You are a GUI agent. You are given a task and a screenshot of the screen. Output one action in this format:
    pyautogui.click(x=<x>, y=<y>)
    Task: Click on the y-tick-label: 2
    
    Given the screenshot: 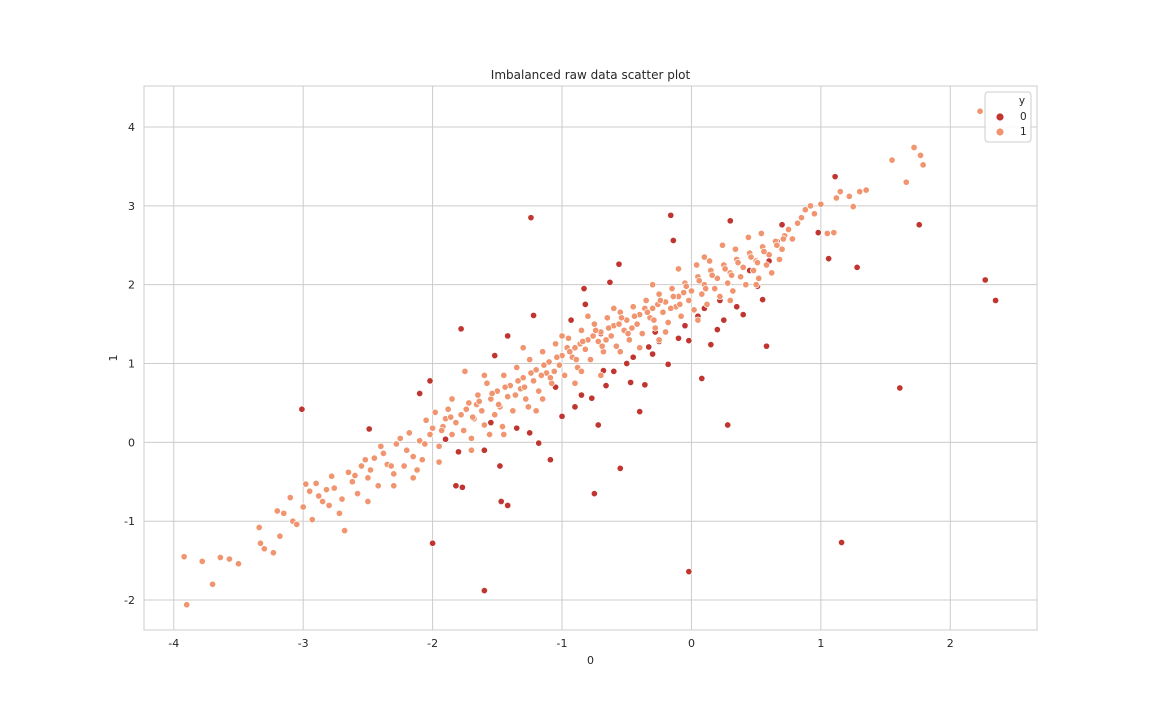 What is the action you would take?
    pyautogui.click(x=131, y=285)
    